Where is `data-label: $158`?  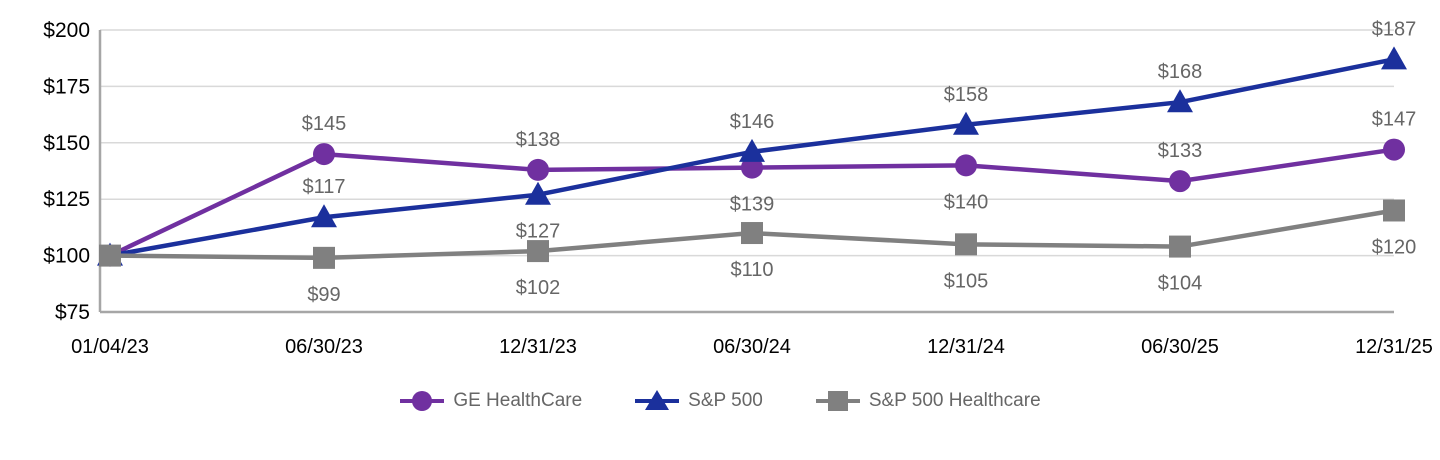 data-label: $158 is located at coordinates (966, 95).